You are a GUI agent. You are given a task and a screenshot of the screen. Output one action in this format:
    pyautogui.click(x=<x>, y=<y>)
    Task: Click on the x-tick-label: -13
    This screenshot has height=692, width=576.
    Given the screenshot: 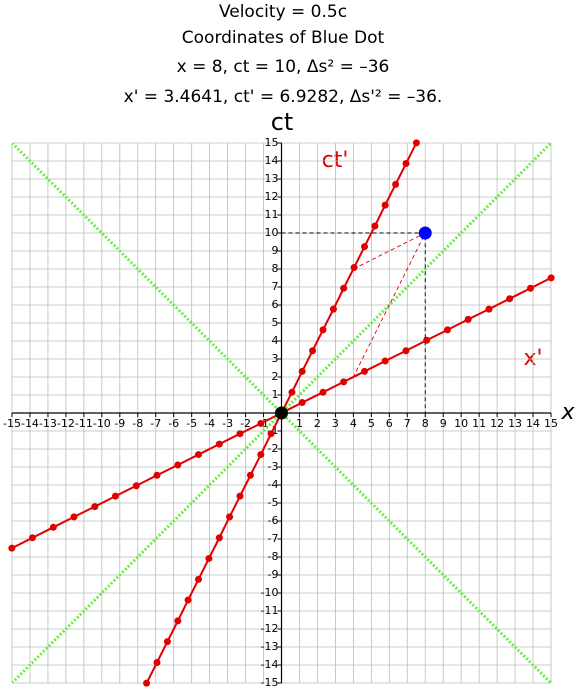 What is the action you would take?
    pyautogui.click(x=48, y=423)
    